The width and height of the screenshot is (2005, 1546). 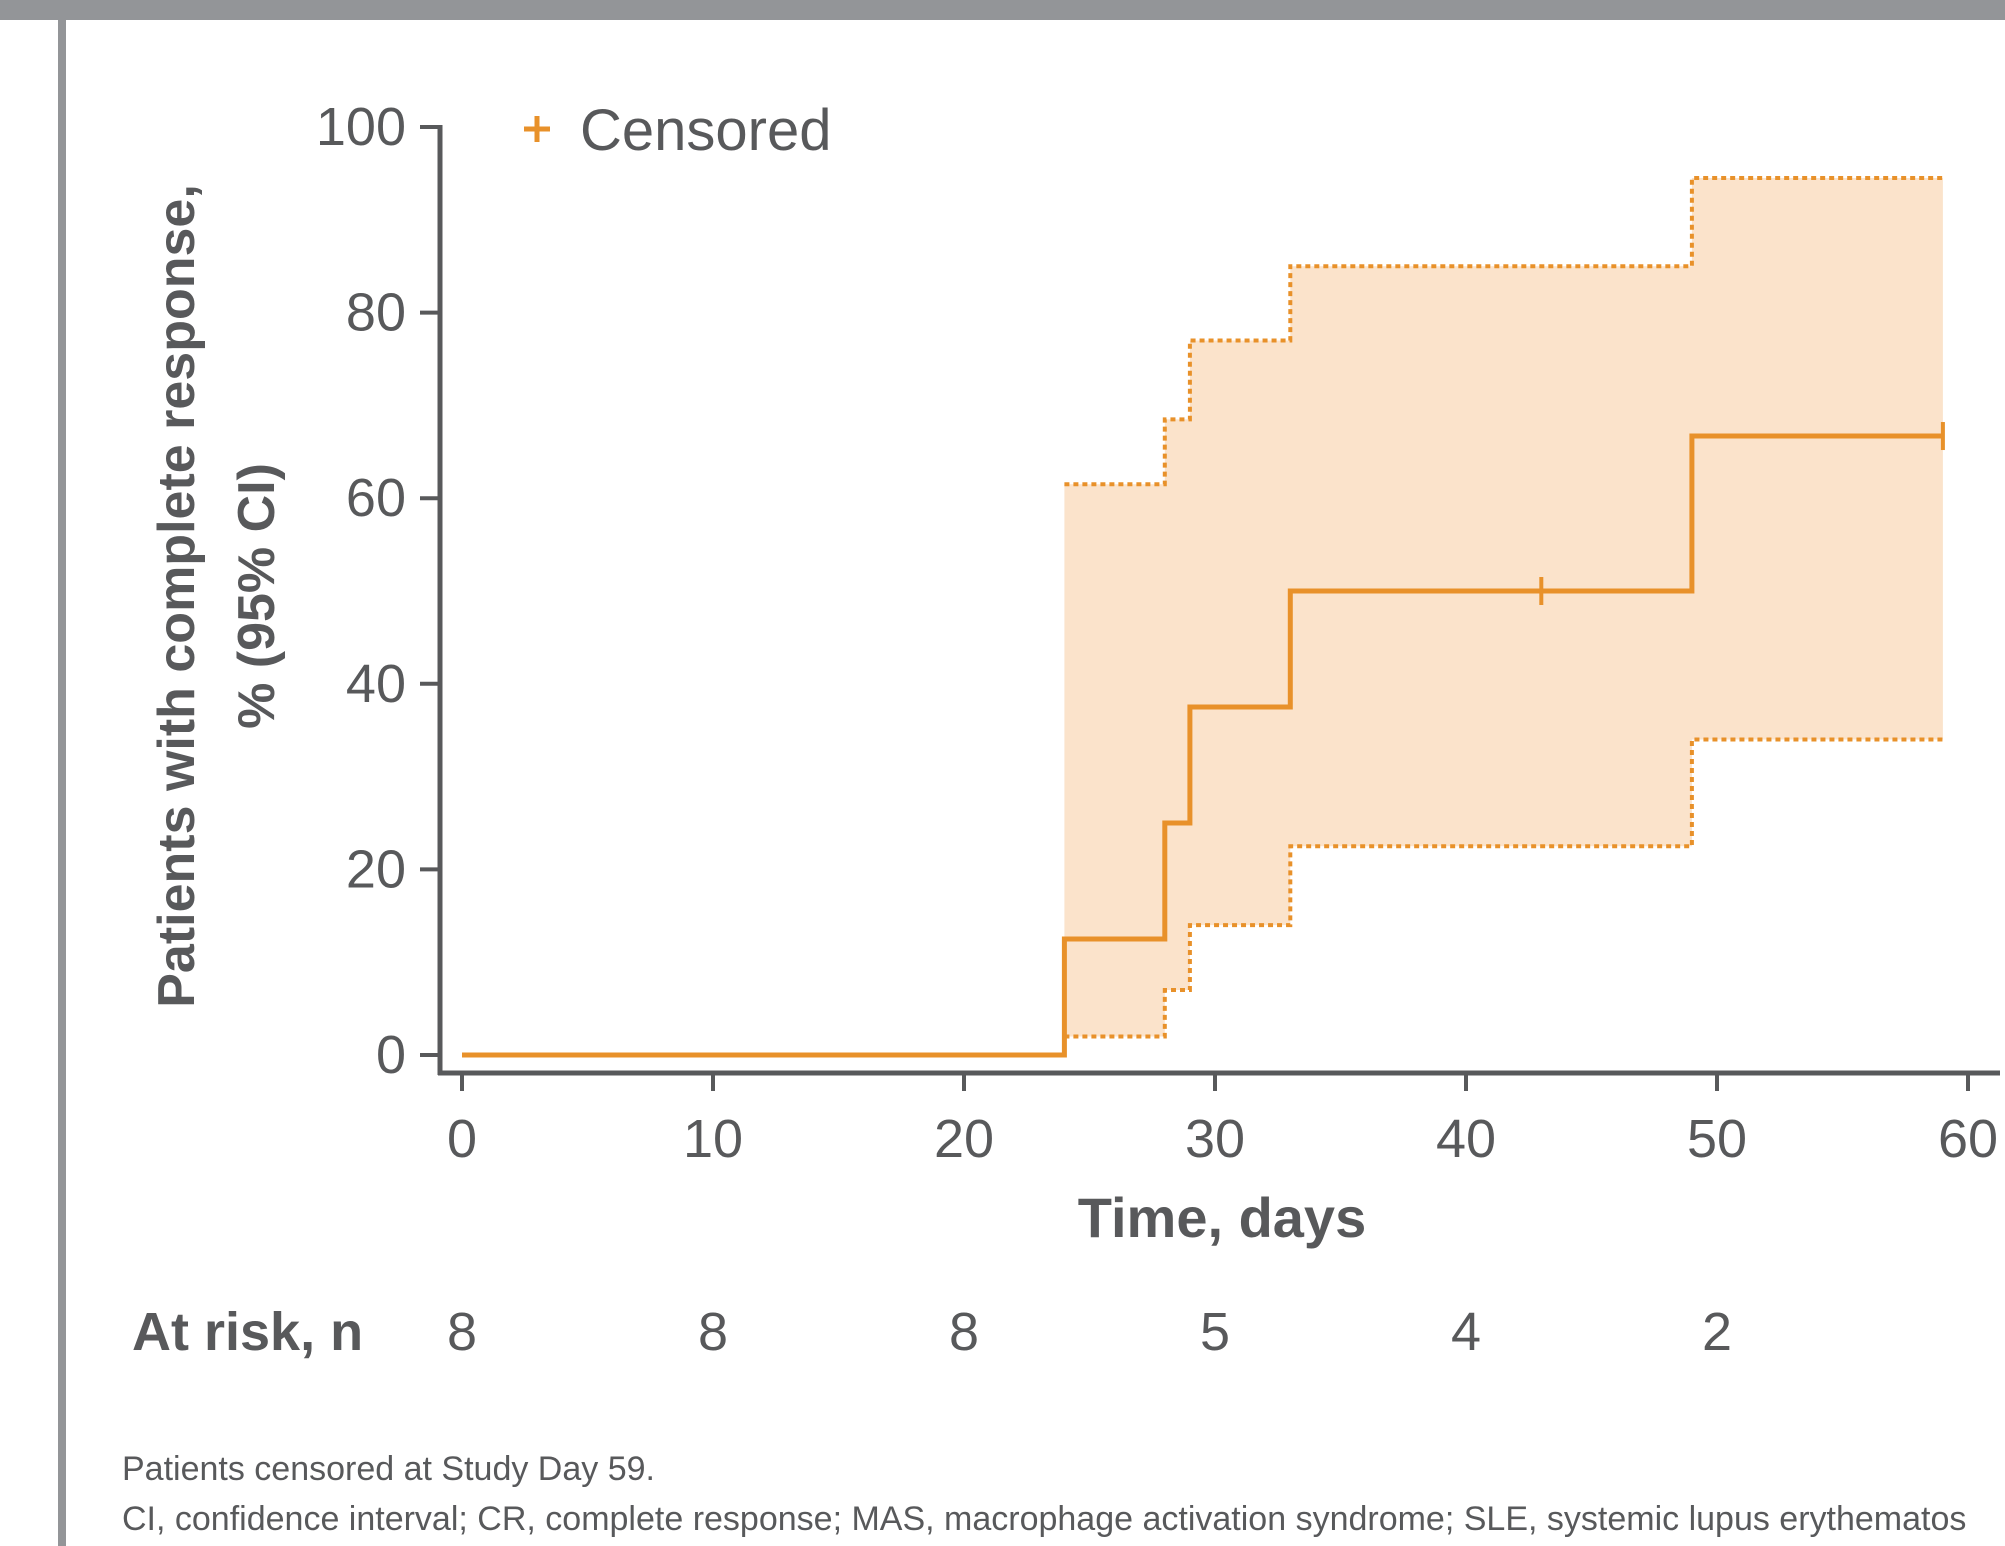 What do you see at coordinates (376, 684) in the screenshot?
I see `y-tick-label: 40` at bounding box center [376, 684].